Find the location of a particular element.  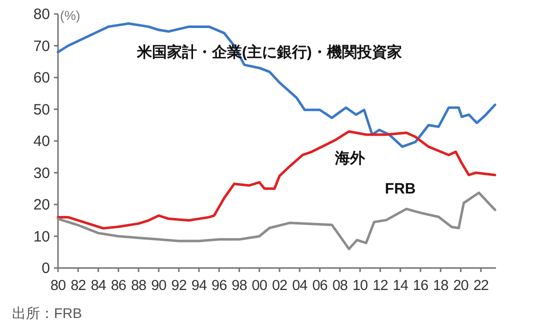

y-tick-label: 80 is located at coordinates (41, 14).